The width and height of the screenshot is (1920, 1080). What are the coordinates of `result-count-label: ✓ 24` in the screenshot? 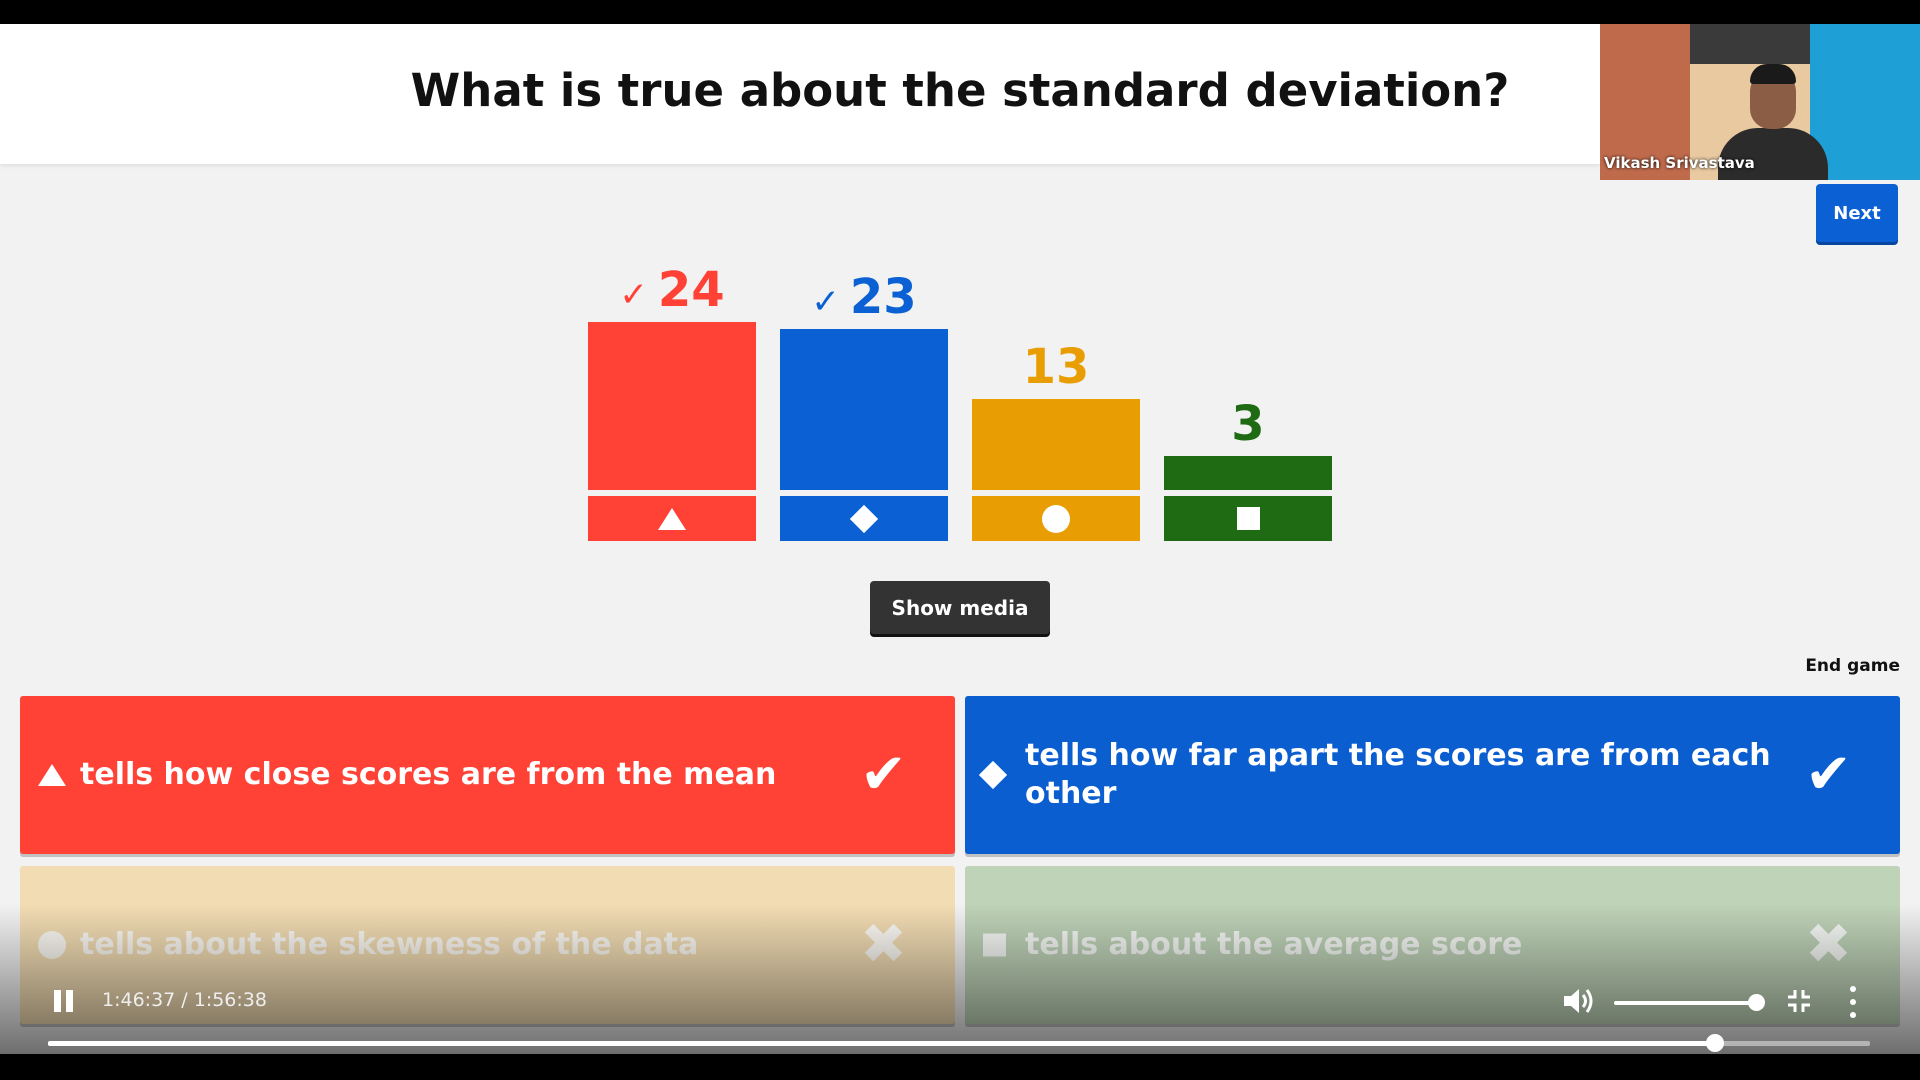 It's located at (672, 292).